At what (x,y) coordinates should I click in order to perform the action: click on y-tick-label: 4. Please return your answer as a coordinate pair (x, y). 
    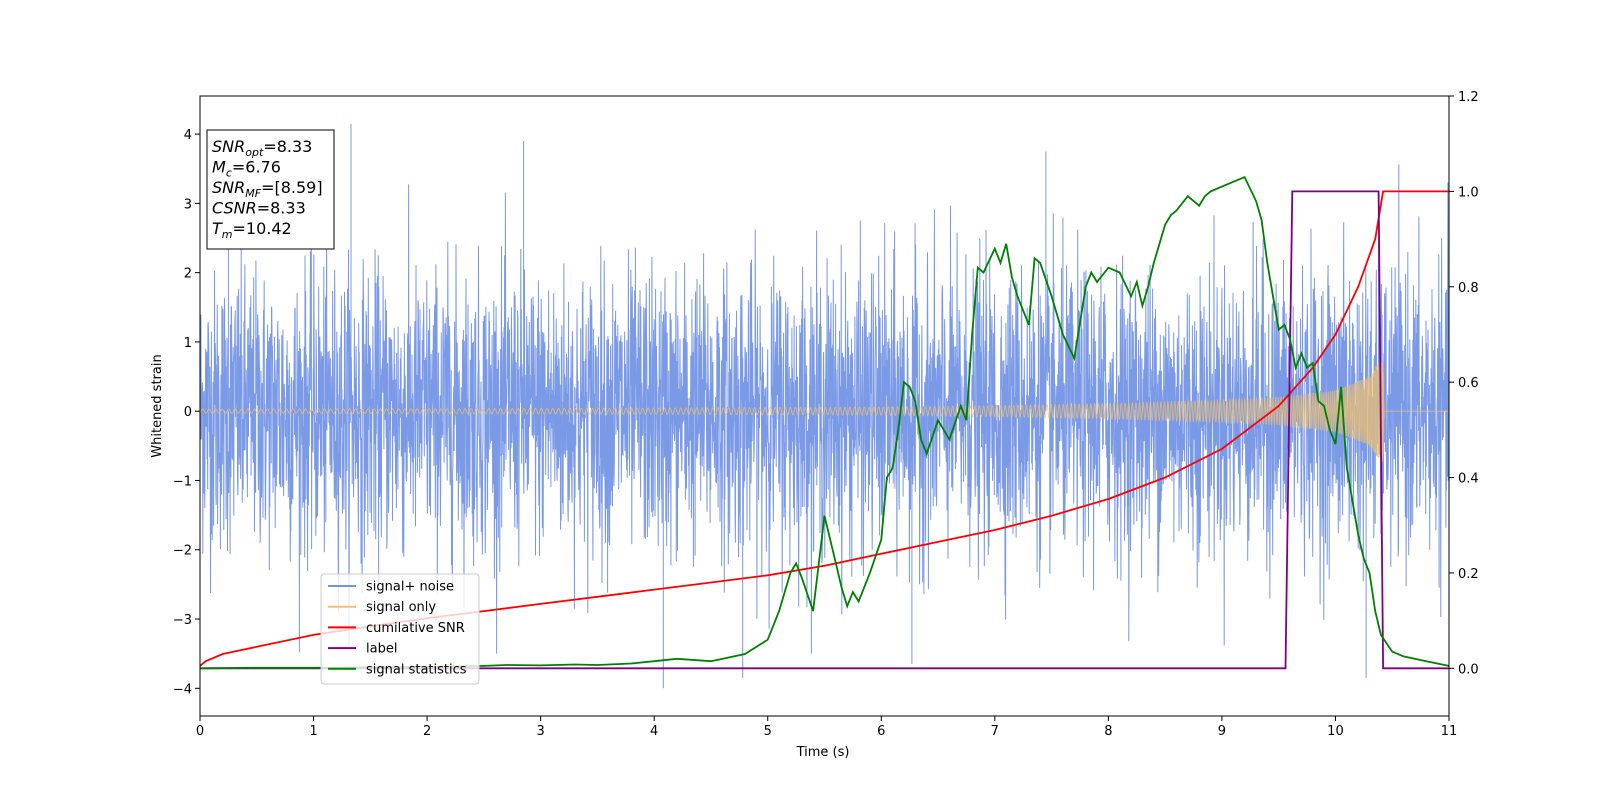
    Looking at the image, I should click on (188, 135).